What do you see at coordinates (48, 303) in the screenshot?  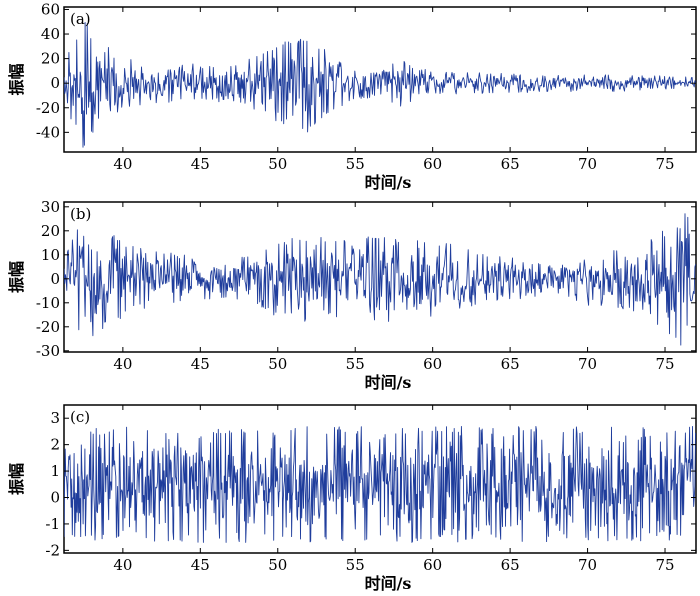 I see `y-tick-label: -10` at bounding box center [48, 303].